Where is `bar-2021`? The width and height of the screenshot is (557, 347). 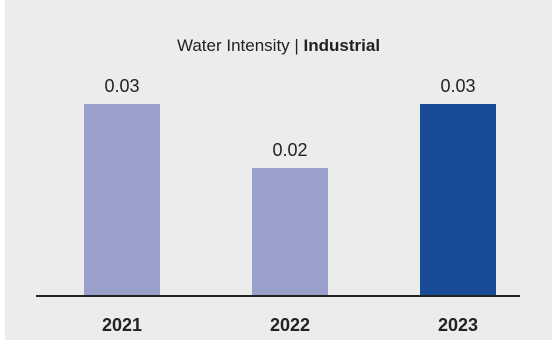 bar-2021 is located at coordinates (122, 200).